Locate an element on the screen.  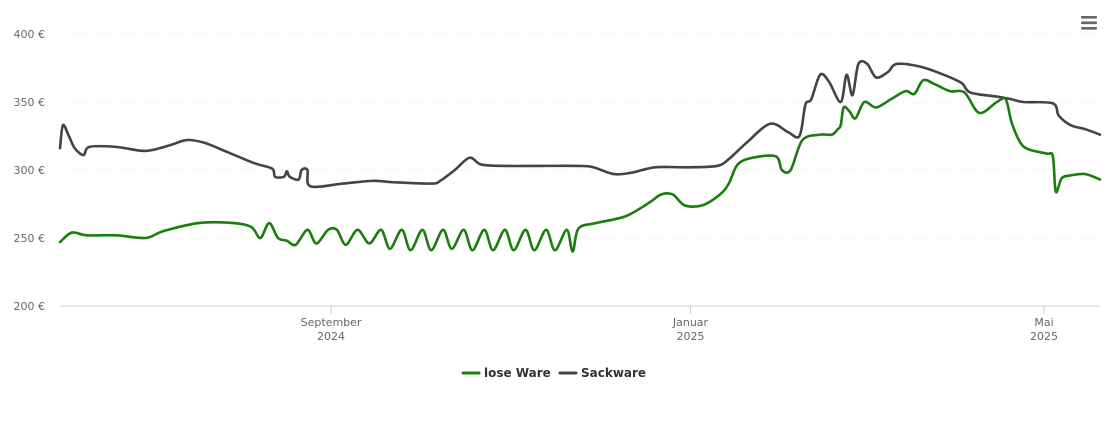
x-tick-label-month: September is located at coordinates (331, 322).